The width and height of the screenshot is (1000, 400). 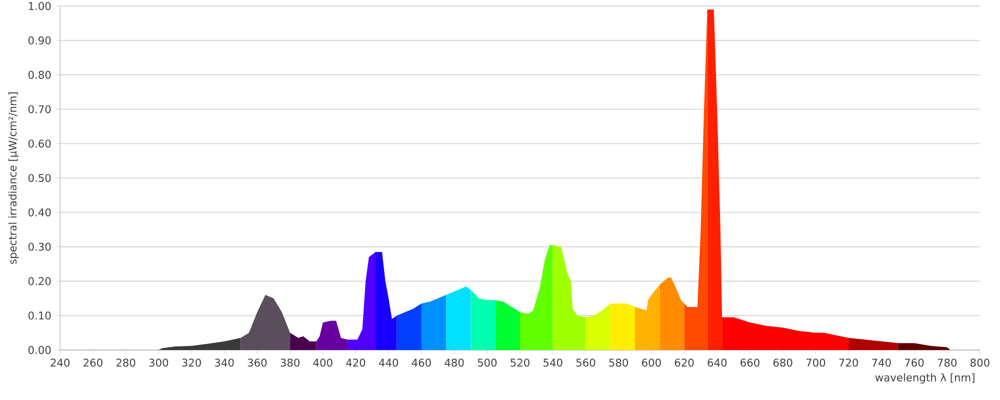 What do you see at coordinates (750, 362) in the screenshot?
I see `x-tick-label: 660` at bounding box center [750, 362].